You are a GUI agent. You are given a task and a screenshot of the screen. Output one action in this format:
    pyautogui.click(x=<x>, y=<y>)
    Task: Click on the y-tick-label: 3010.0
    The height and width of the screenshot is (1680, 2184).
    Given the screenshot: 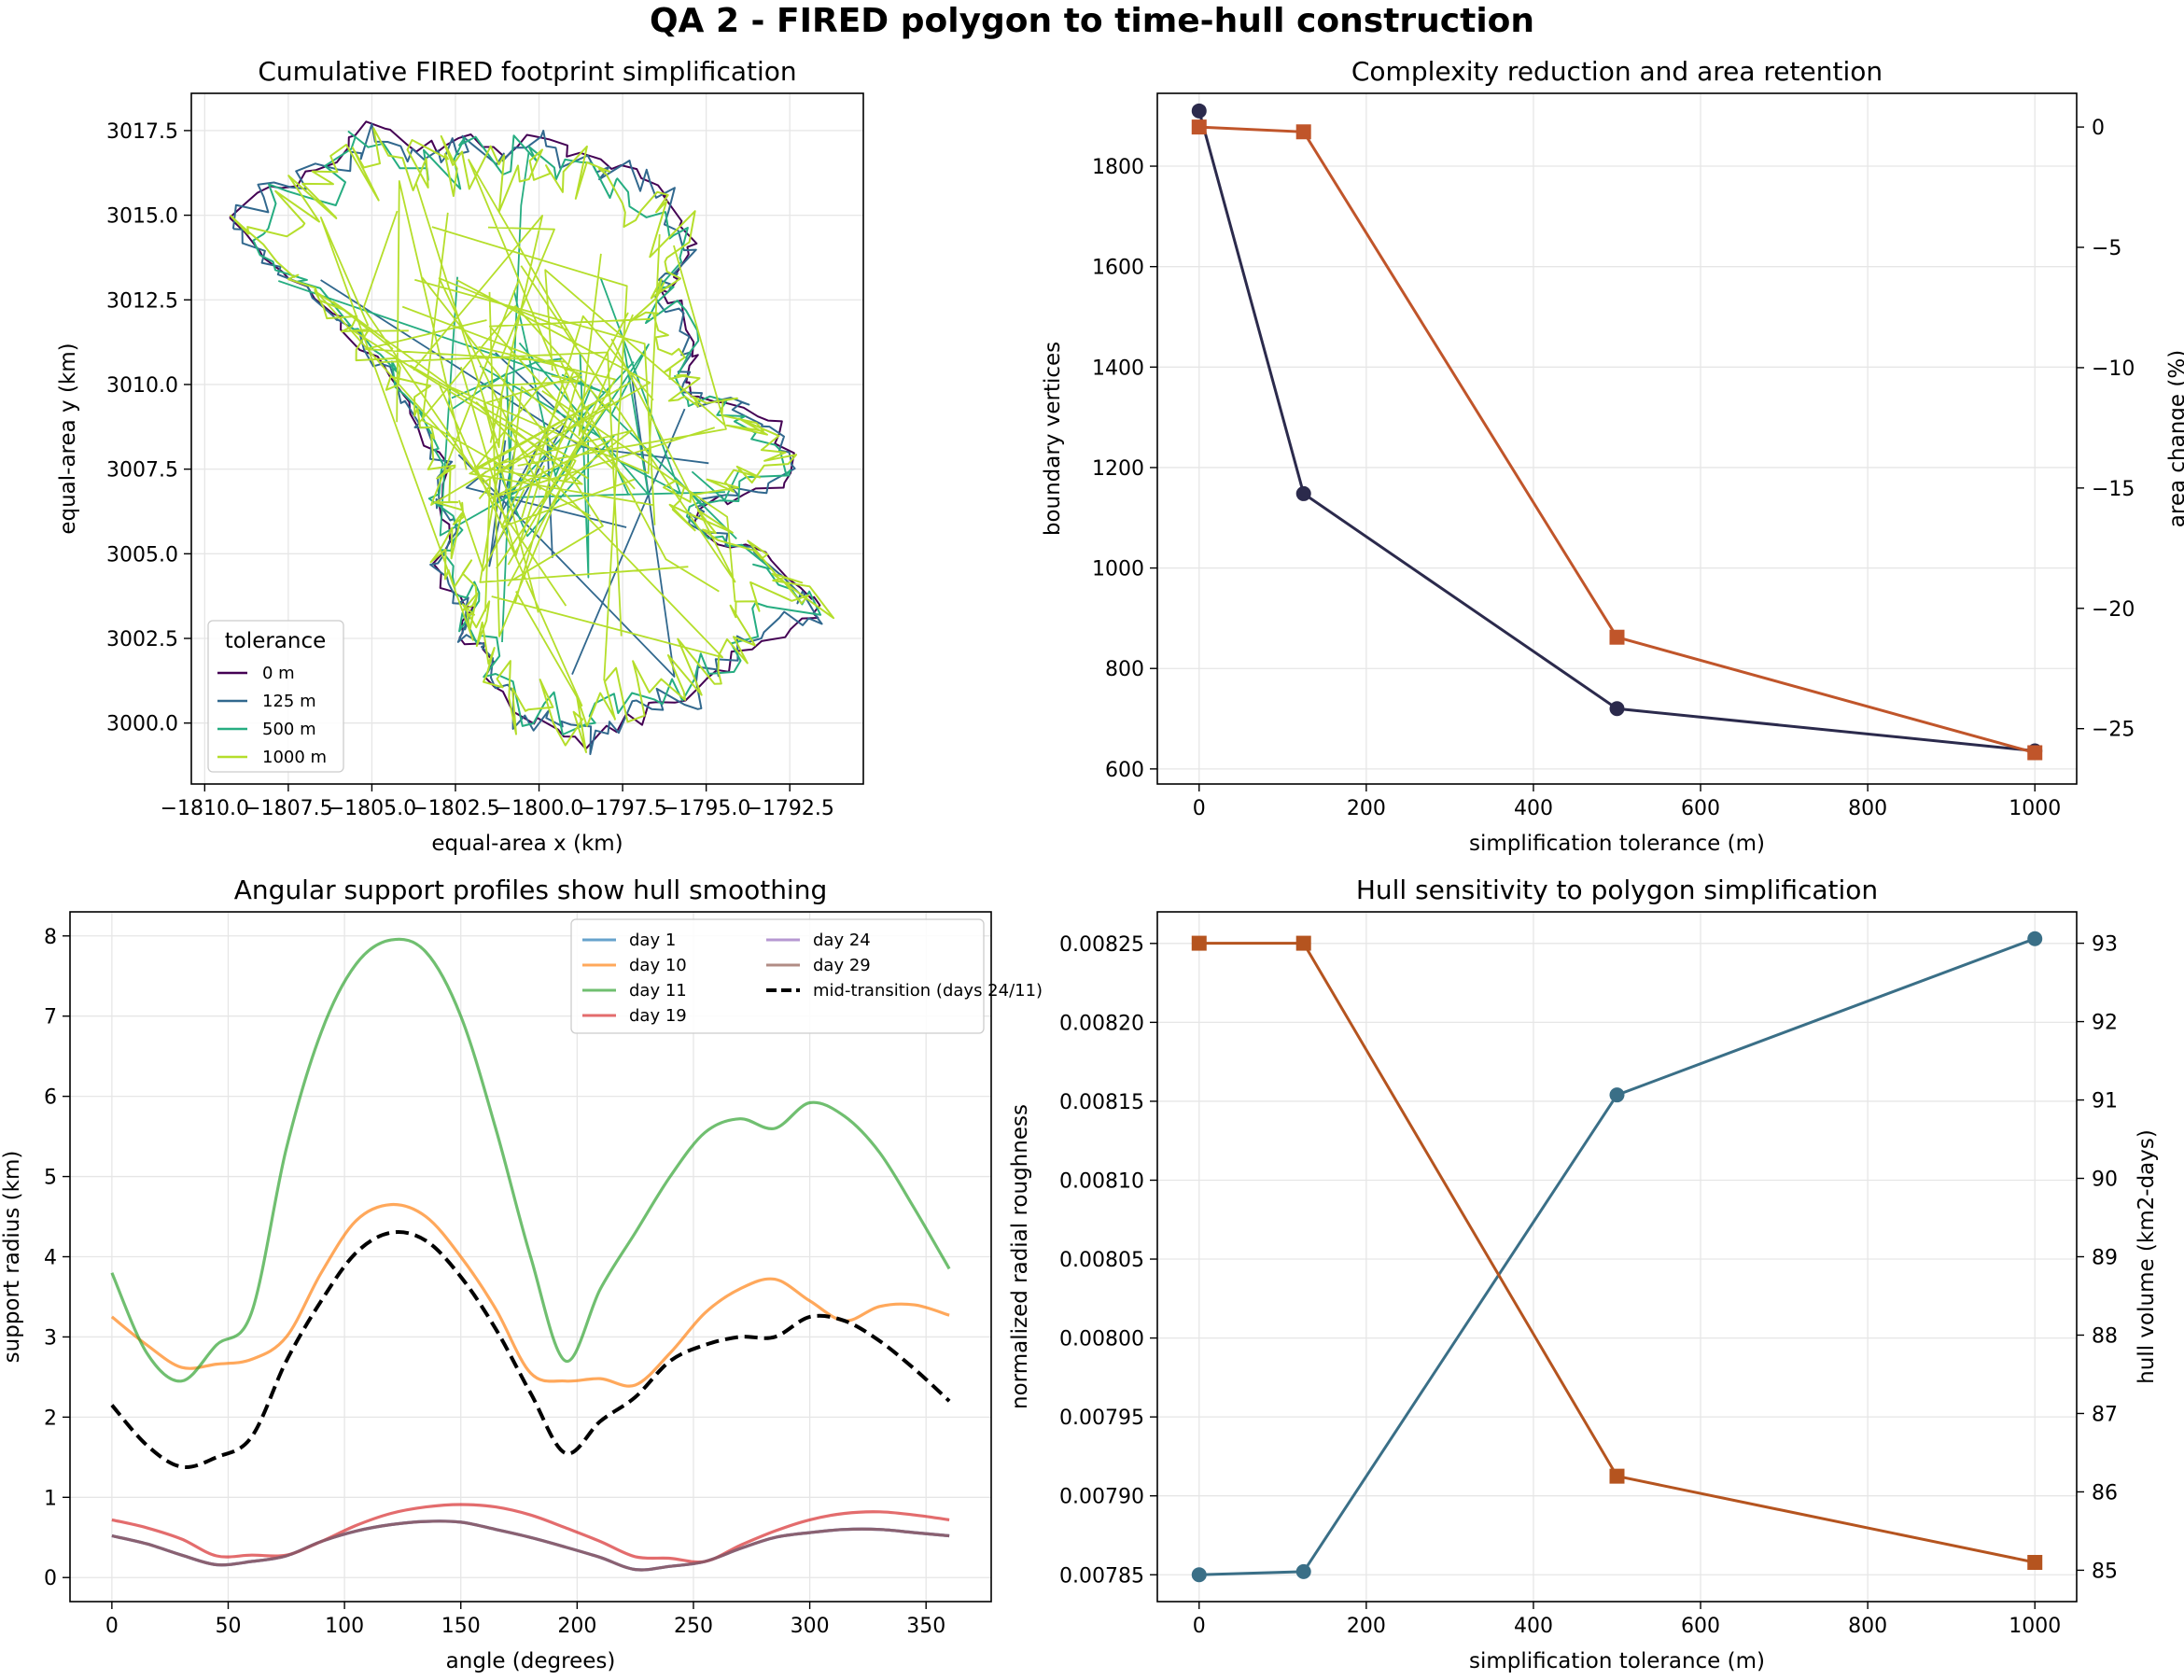 What is the action you would take?
    pyautogui.click(x=142, y=386)
    